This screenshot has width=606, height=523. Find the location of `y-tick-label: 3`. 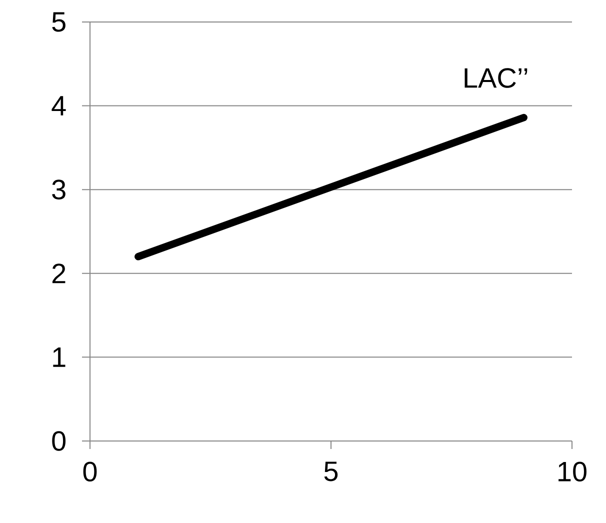

y-tick-label: 3 is located at coordinates (59, 190).